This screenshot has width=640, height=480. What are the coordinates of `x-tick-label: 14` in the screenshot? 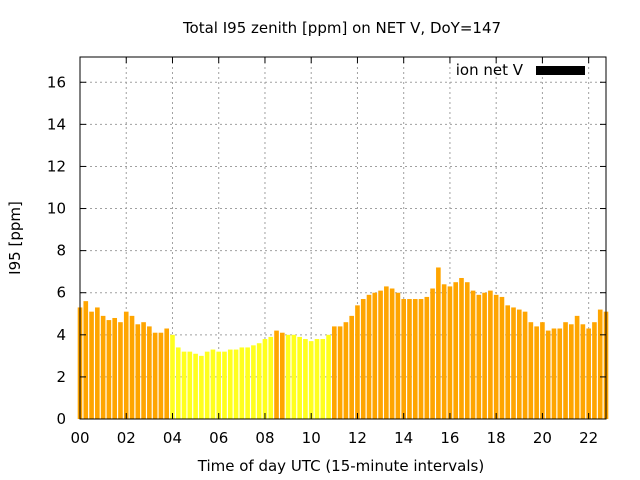 It's located at (403, 438).